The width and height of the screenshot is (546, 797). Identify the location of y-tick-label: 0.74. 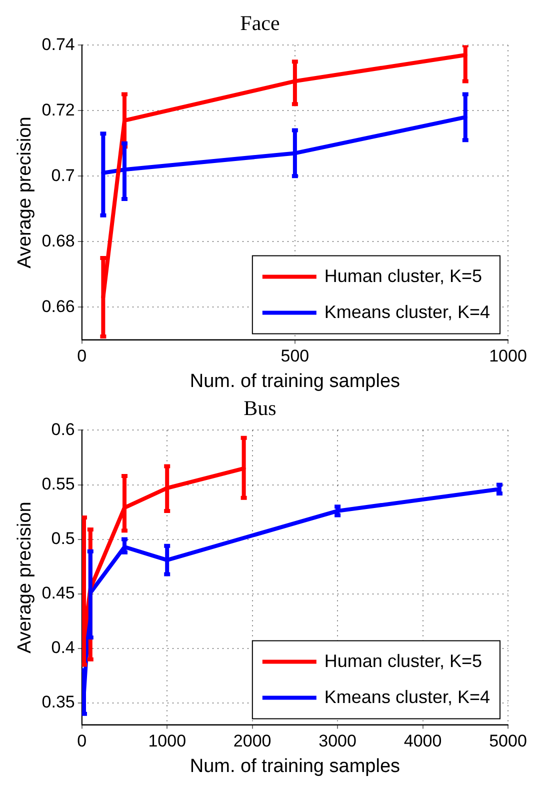
(58, 44).